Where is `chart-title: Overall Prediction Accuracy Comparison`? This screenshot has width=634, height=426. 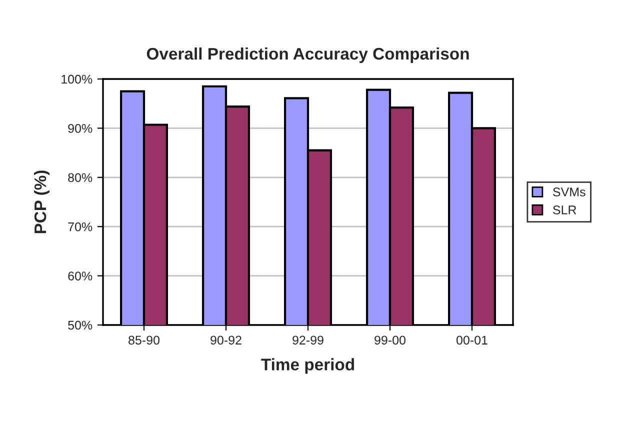
chart-title: Overall Prediction Accuracy Comparison is located at coordinates (307, 55).